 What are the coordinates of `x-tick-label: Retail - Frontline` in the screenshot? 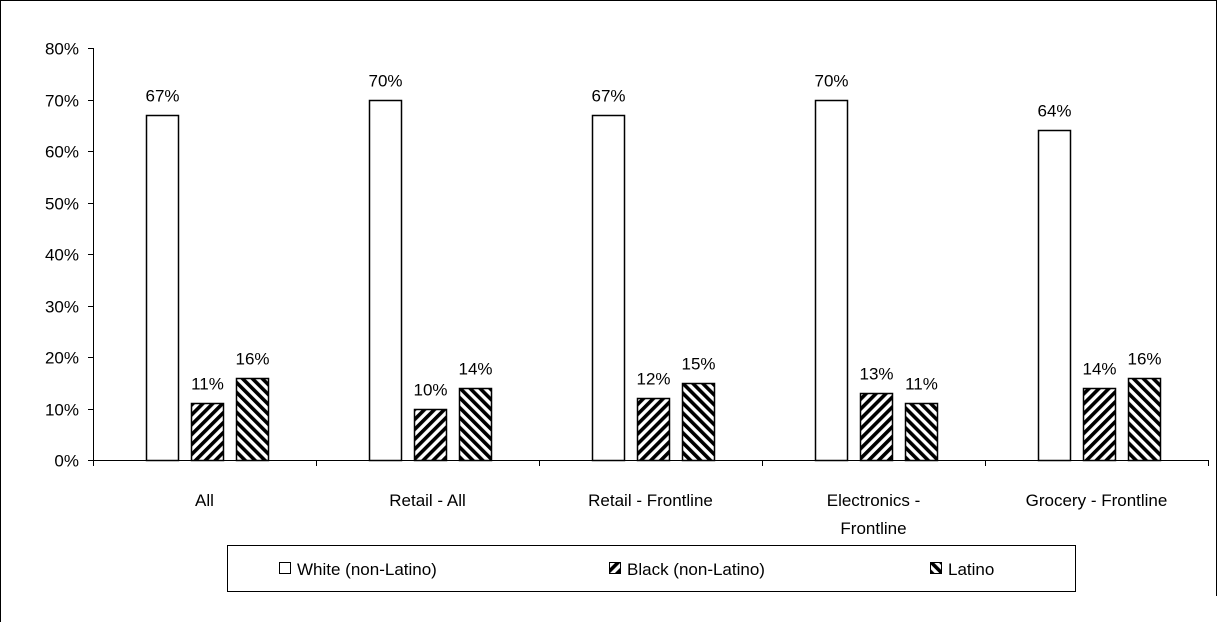 It's located at (650, 500).